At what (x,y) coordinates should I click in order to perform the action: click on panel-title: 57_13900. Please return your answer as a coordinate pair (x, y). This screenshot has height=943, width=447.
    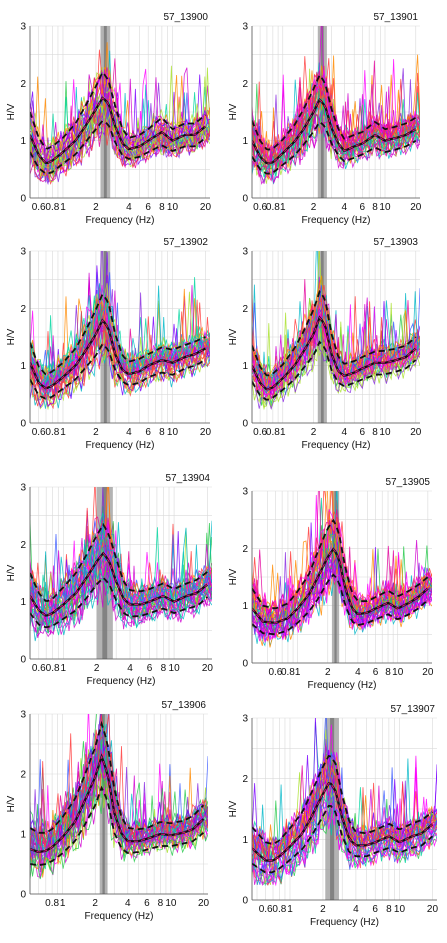
    Looking at the image, I should click on (186, 17).